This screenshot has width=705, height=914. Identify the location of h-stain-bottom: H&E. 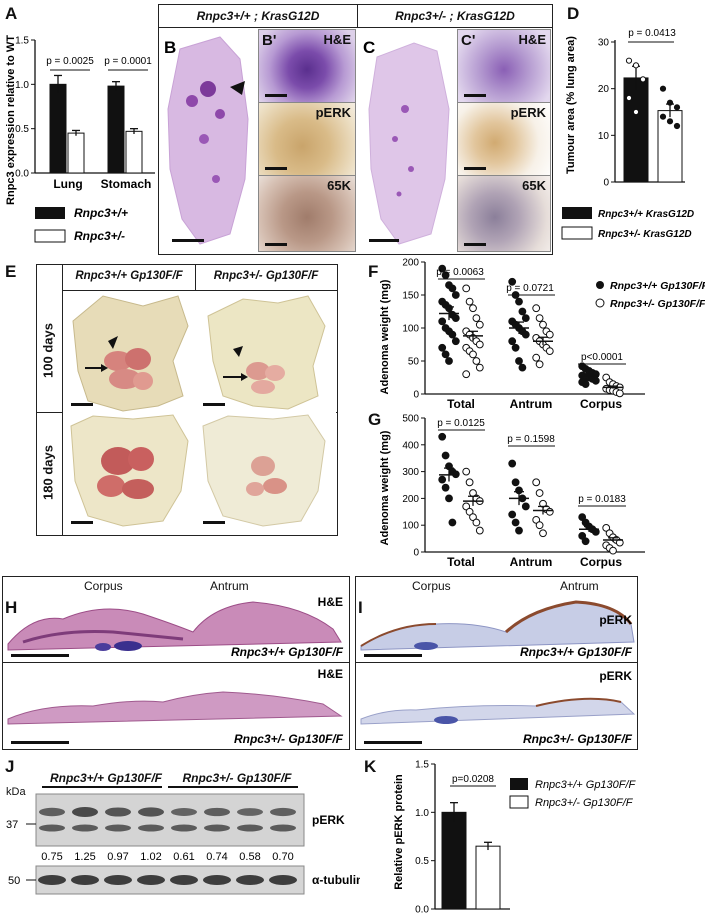
(330, 674).